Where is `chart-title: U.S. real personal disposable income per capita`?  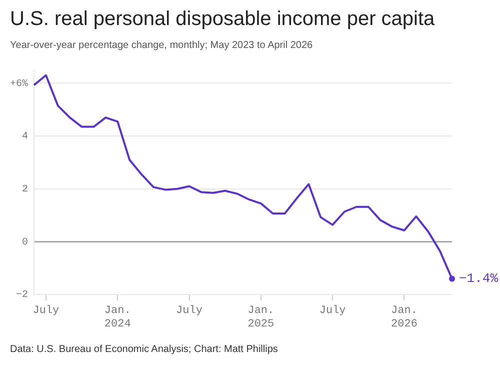
chart-title: U.S. real personal disposable income per capita is located at coordinates (222, 19).